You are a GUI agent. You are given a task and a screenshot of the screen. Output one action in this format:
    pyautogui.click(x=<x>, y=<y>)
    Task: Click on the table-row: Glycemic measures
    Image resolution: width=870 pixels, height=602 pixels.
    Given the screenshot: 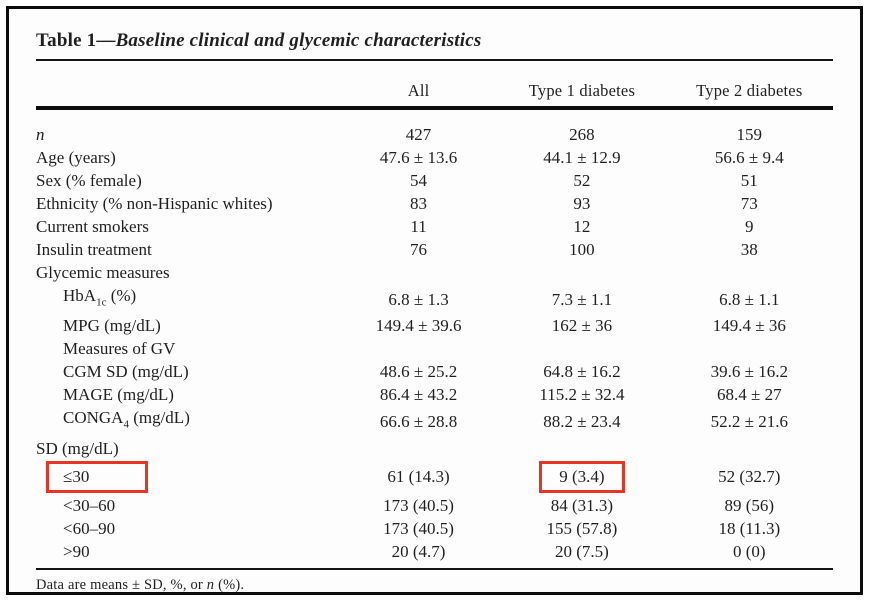 What is the action you would take?
    pyautogui.click(x=434, y=272)
    